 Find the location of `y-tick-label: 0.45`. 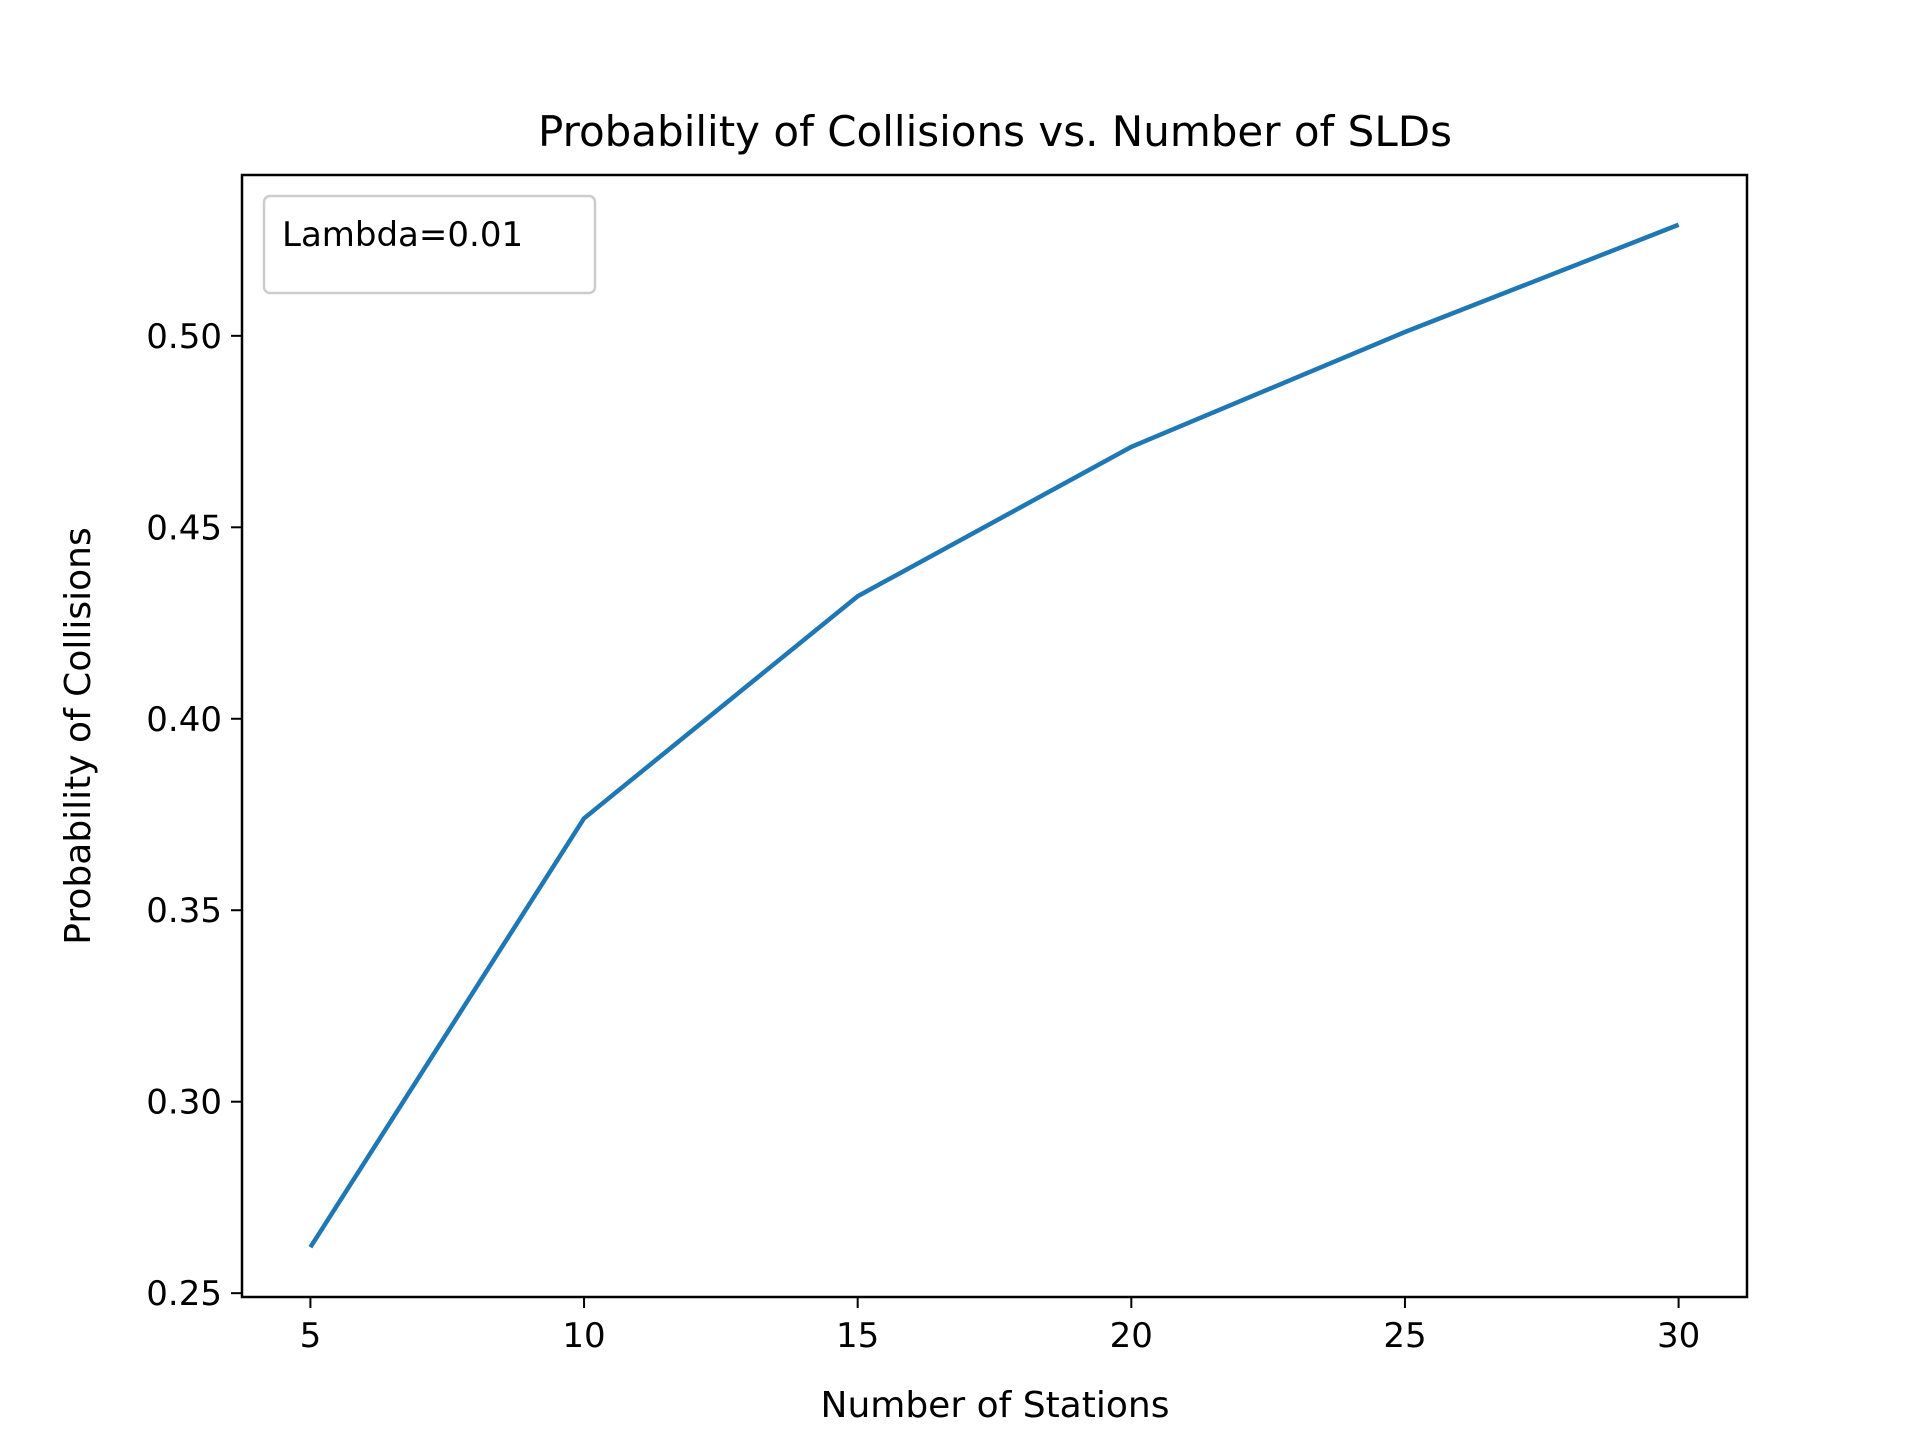

y-tick-label: 0.45 is located at coordinates (184, 528).